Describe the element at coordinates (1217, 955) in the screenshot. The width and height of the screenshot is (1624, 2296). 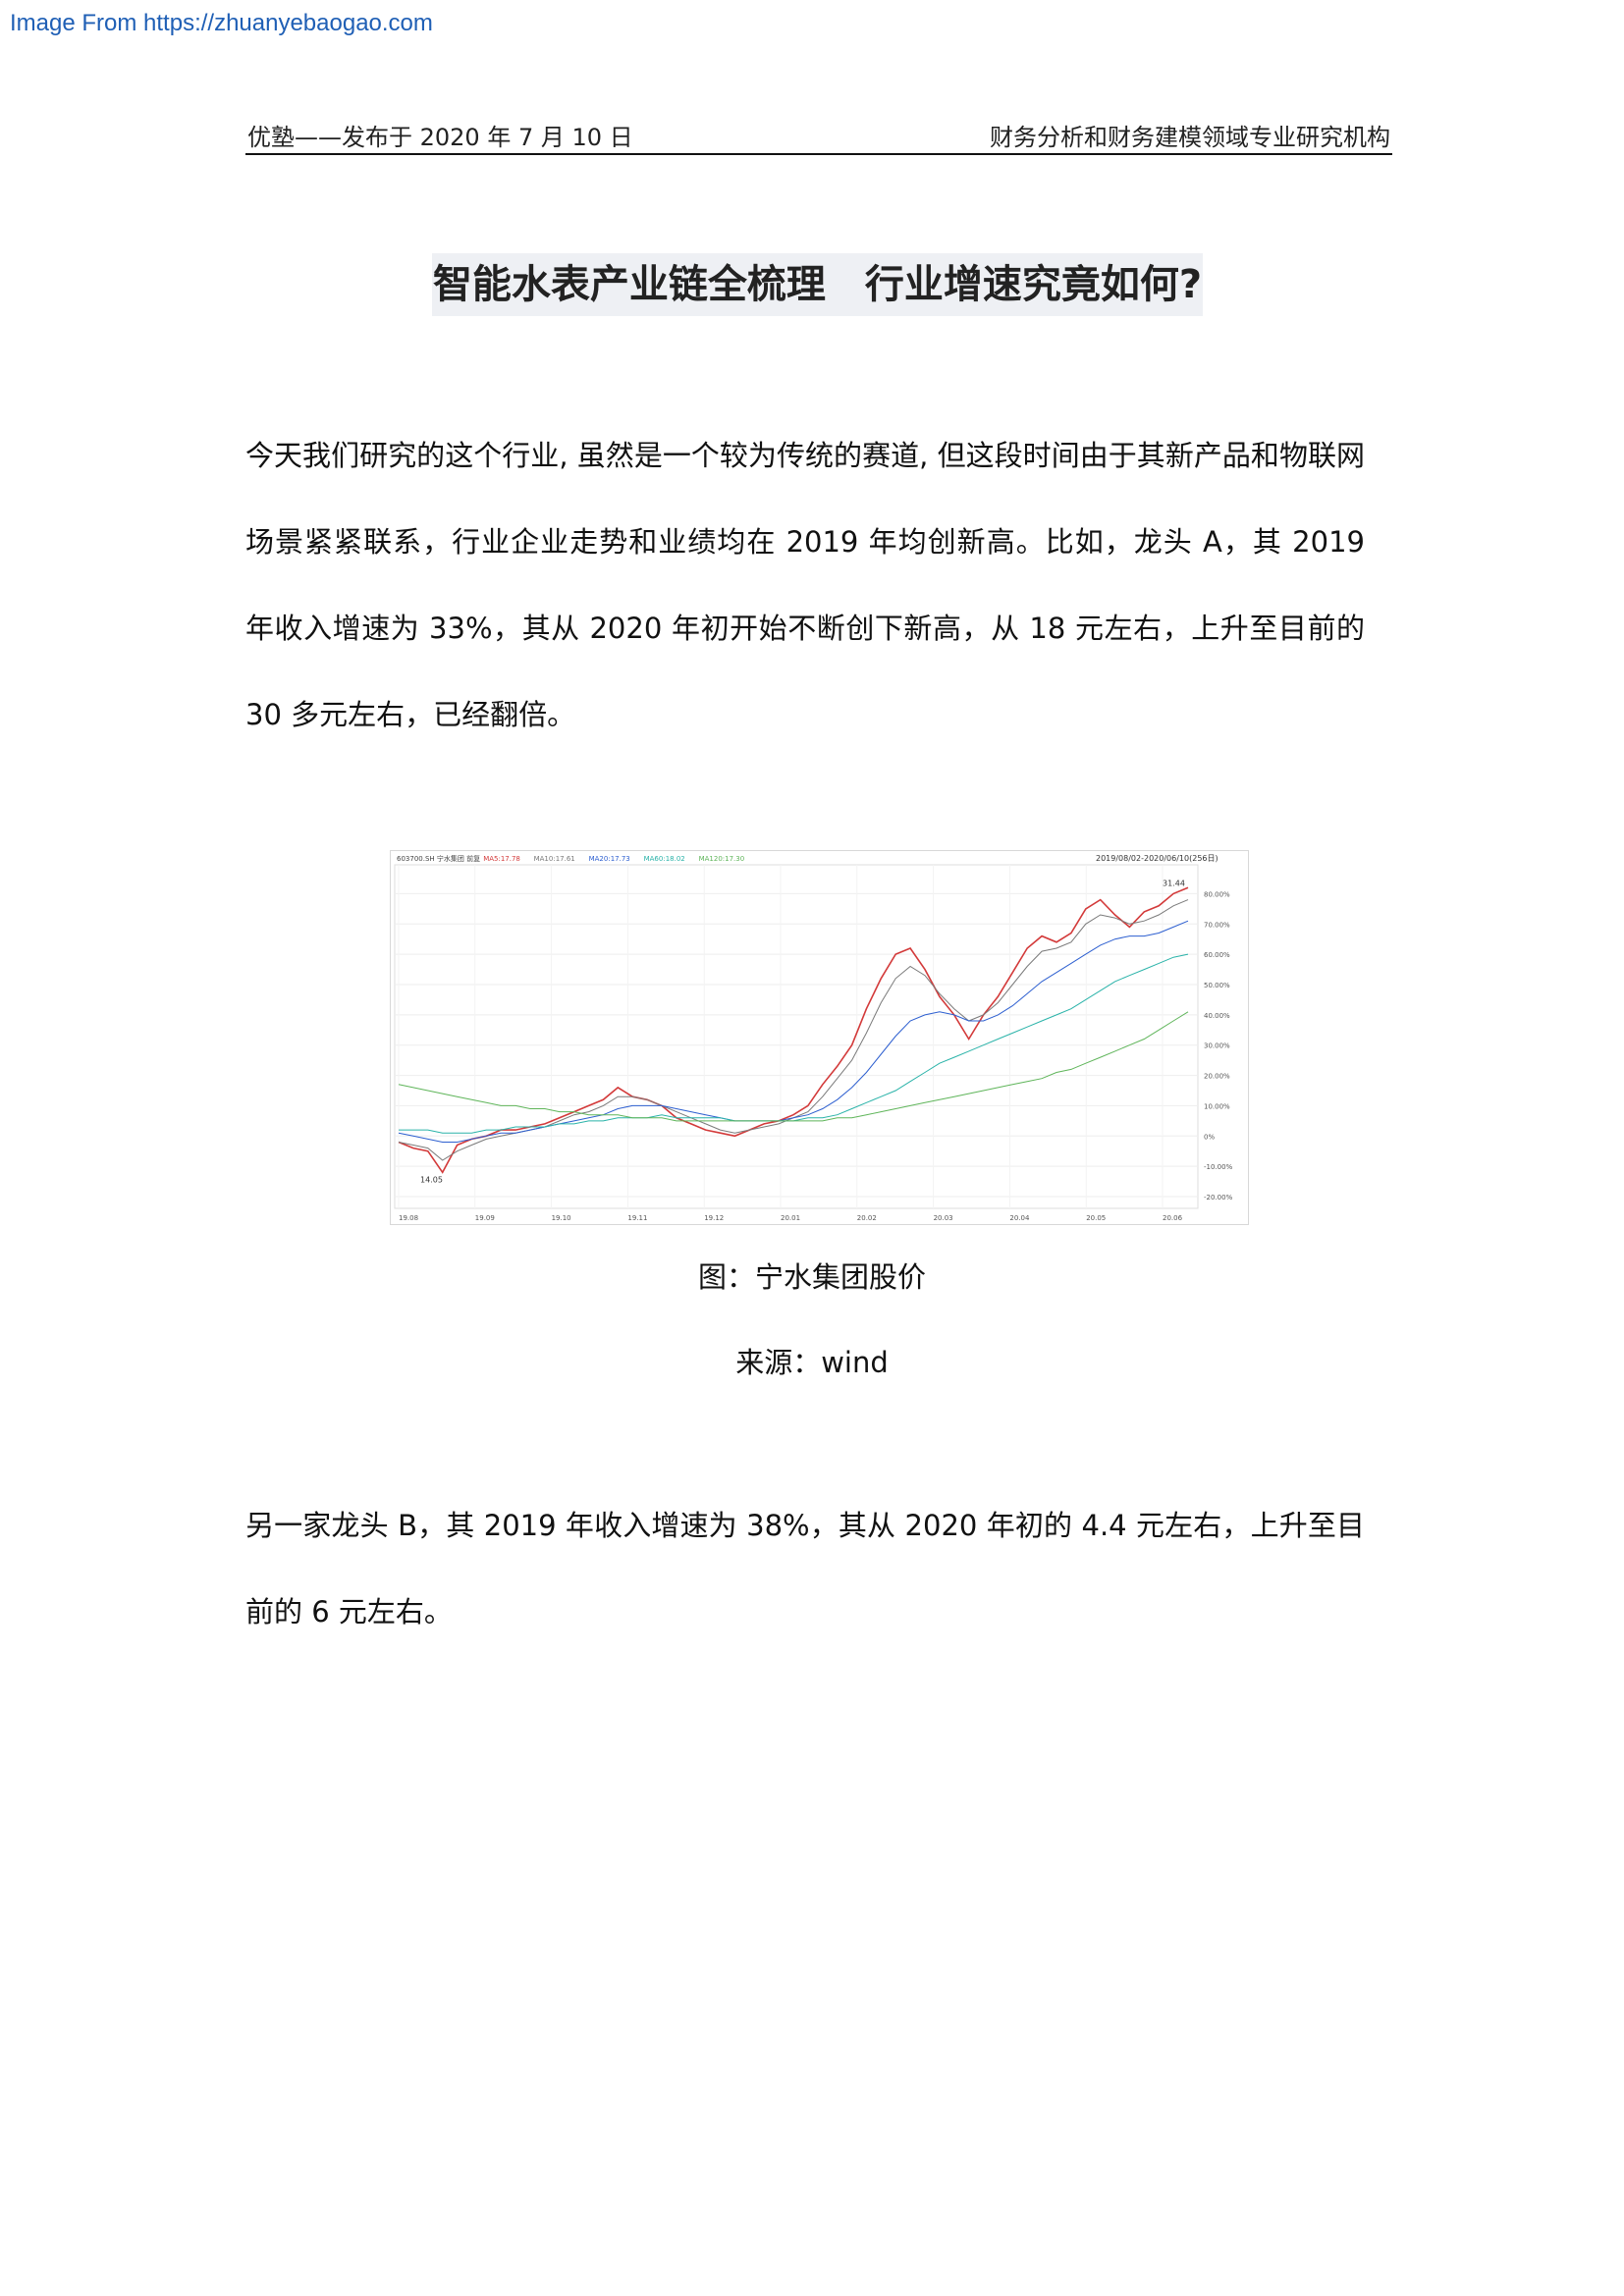
I see `y-tick-label: 60.00%` at that location.